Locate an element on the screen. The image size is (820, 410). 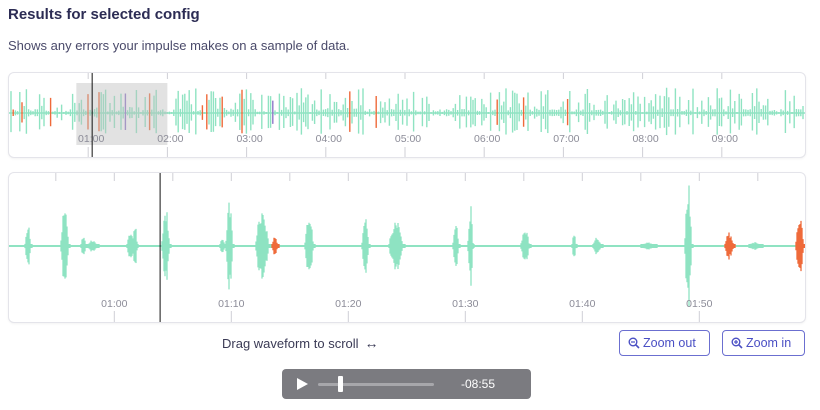
detail-tick-label: 01:00 is located at coordinates (114, 304).